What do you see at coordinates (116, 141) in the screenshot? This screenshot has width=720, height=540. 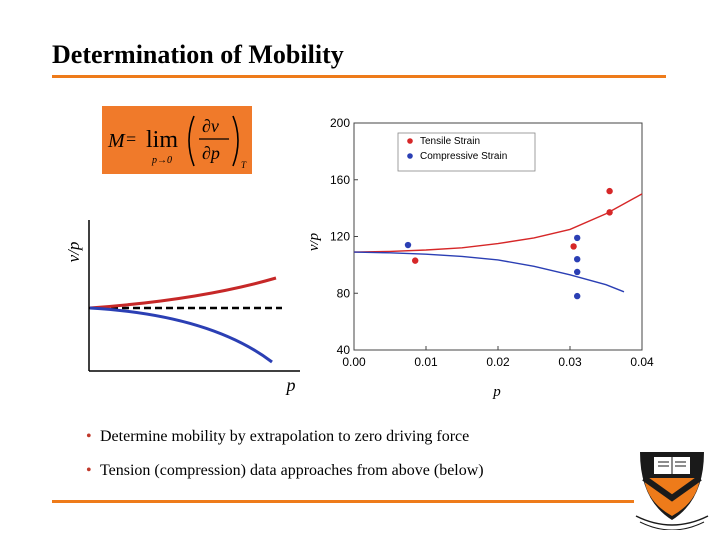 I see `formula-lhs: M` at bounding box center [116, 141].